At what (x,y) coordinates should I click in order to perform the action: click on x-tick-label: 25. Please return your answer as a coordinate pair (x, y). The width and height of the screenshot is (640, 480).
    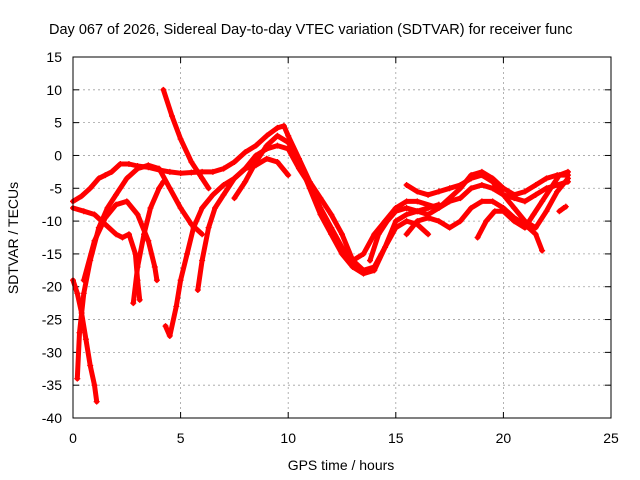
    Looking at the image, I should click on (611, 438).